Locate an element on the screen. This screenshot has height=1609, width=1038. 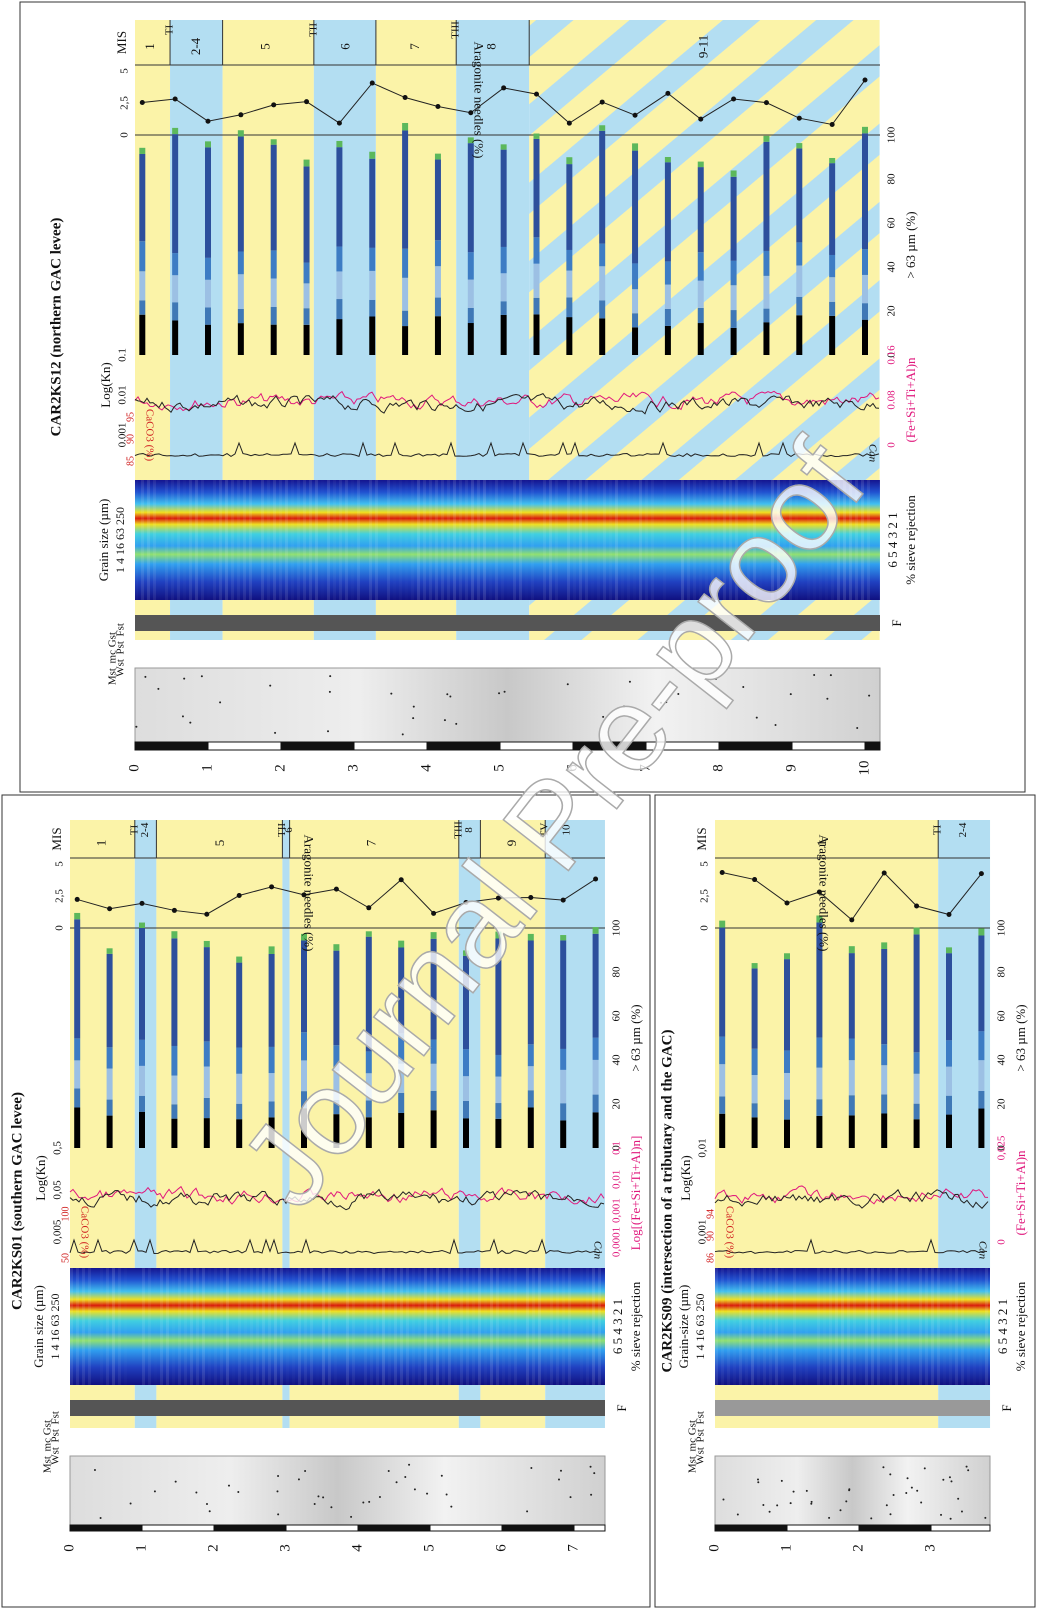
coarse-tick: 100 is located at coordinates (1002, 927).